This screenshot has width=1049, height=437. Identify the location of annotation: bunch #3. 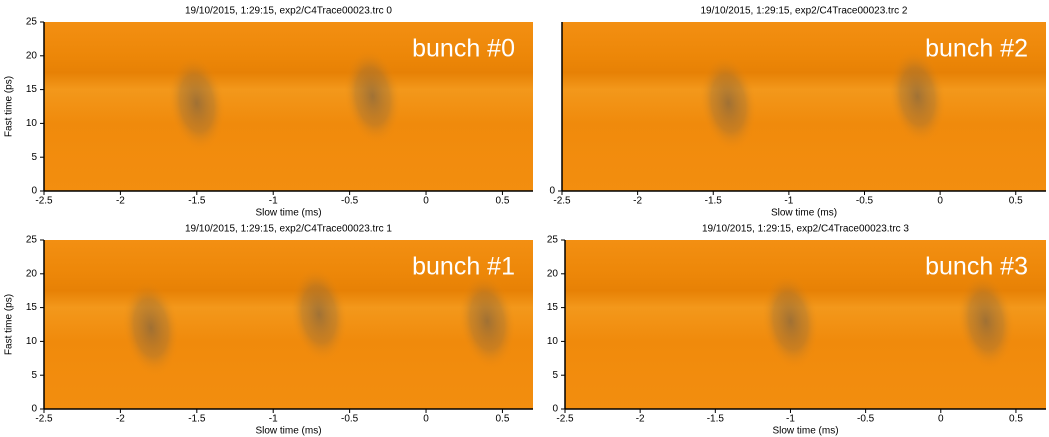
(976, 267).